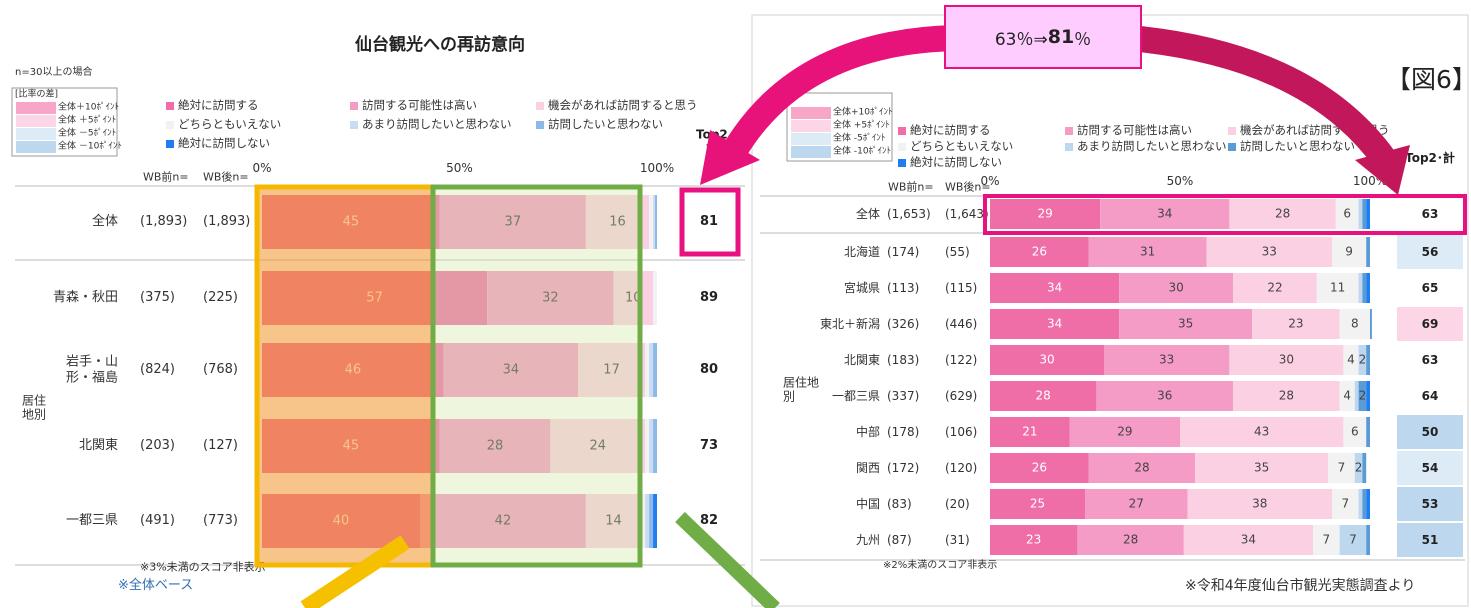 This screenshot has width=1471, height=608. I want to click on value-label: 42, so click(503, 521).